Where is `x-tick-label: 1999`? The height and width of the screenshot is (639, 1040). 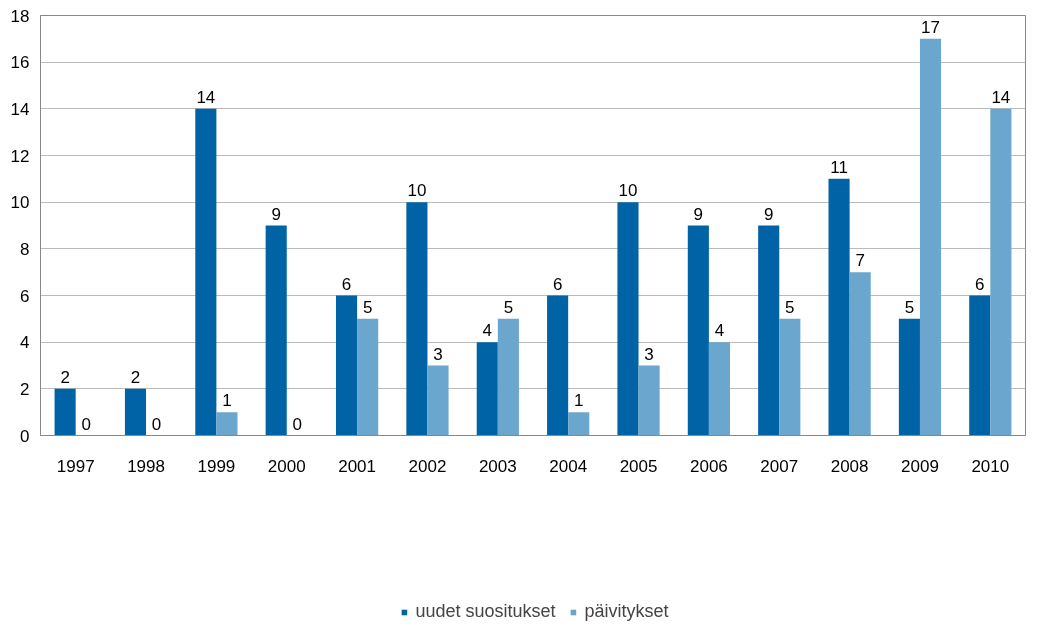 x-tick-label: 1999 is located at coordinates (216, 466).